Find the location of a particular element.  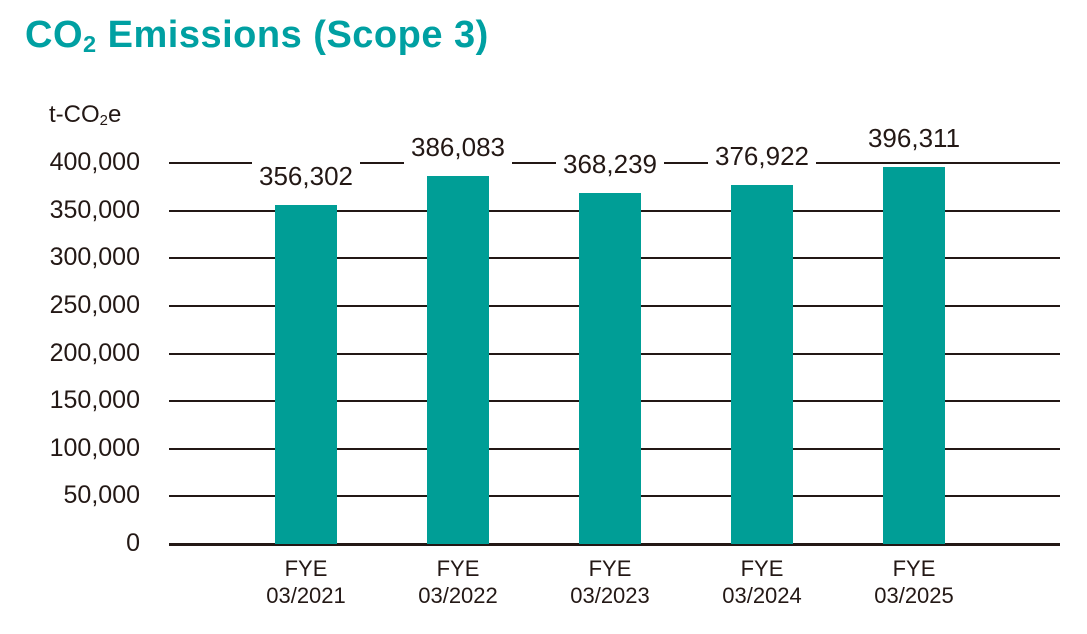

bar-value-label: 396,311 is located at coordinates (914, 138).